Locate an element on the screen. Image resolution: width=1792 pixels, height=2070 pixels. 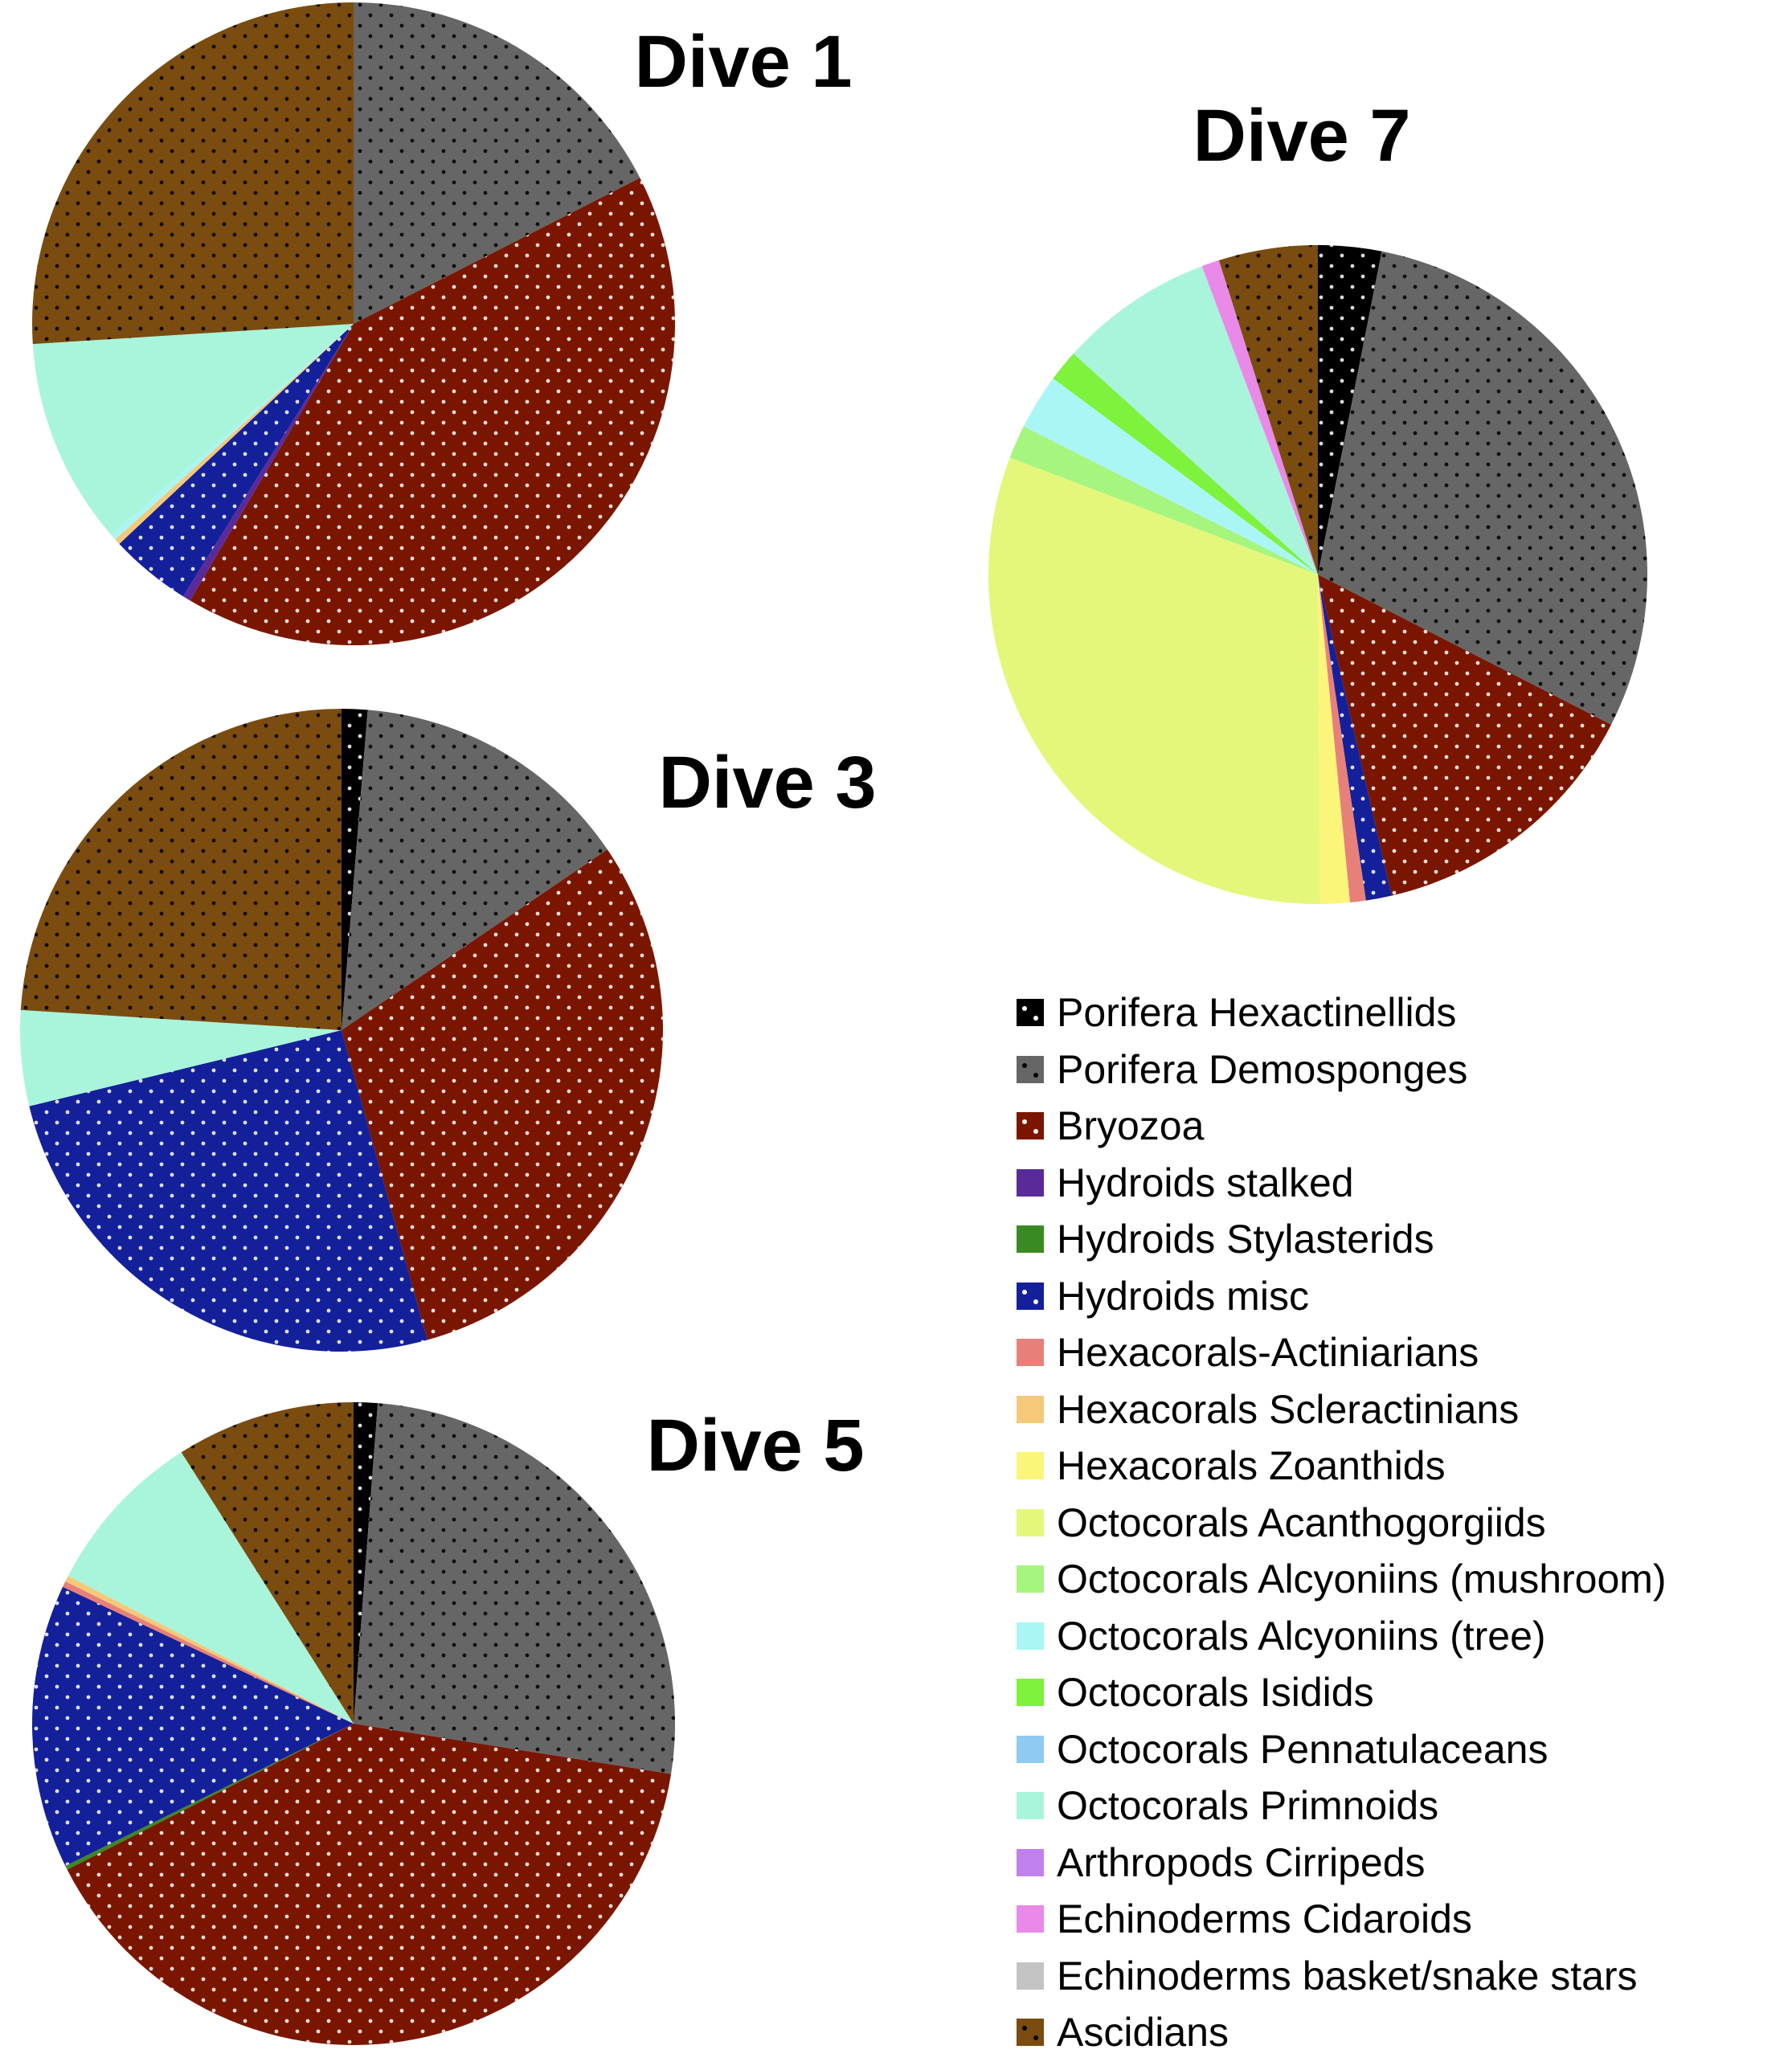
legend-swatch-hexacorals-zoanthids is located at coordinates (1030, 1466).